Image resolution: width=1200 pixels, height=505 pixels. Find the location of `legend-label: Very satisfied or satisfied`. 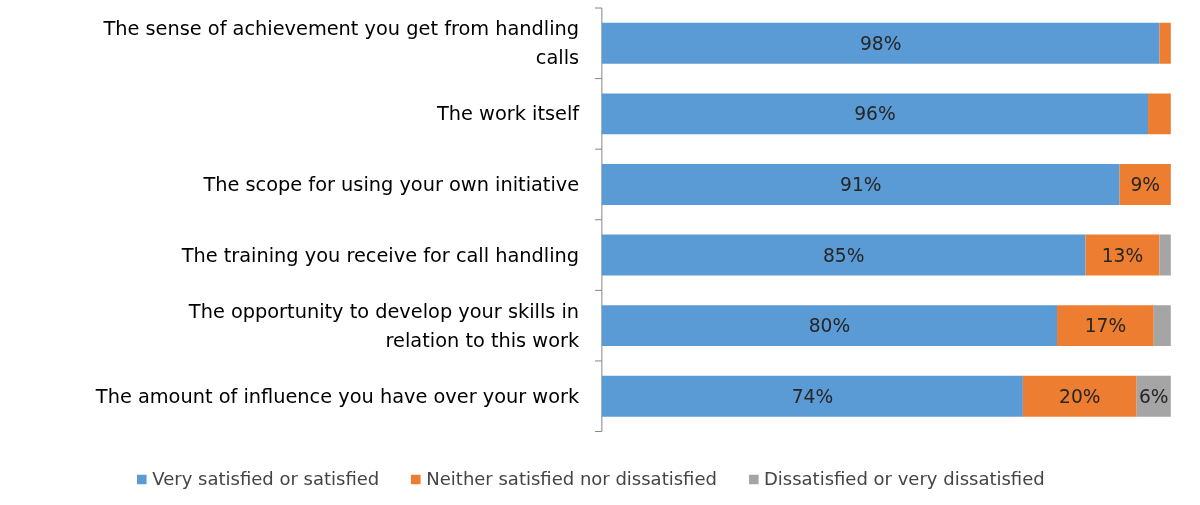

legend-label: Very satisfied or satisfied is located at coordinates (266, 478).